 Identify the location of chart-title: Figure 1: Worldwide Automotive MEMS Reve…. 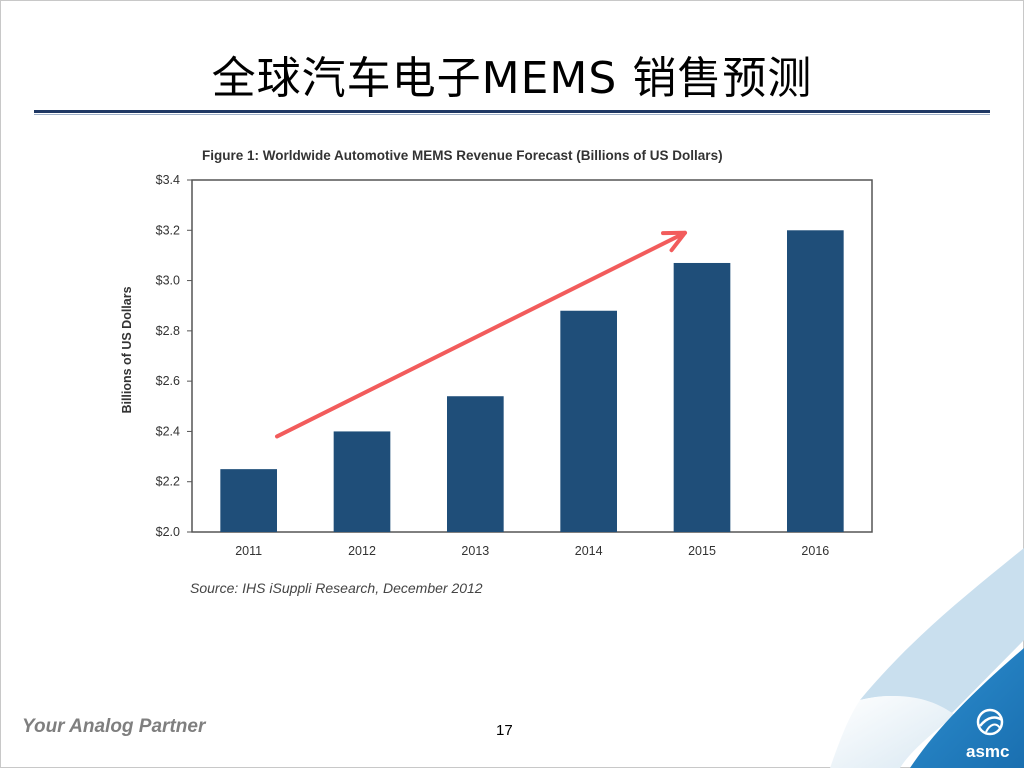
(462, 155).